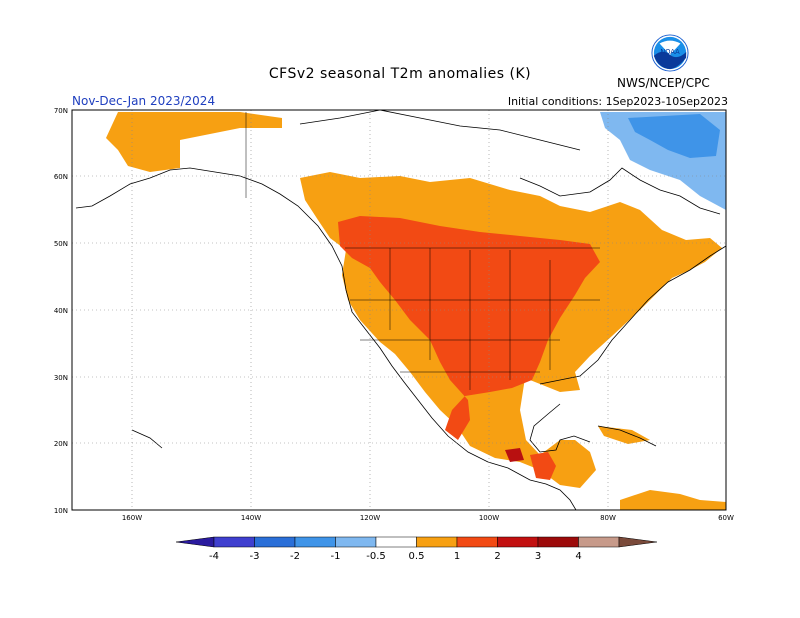 This screenshot has width=800, height=618. What do you see at coordinates (194, 142) in the screenshot?
I see `anomaly-region-alaska` at bounding box center [194, 142].